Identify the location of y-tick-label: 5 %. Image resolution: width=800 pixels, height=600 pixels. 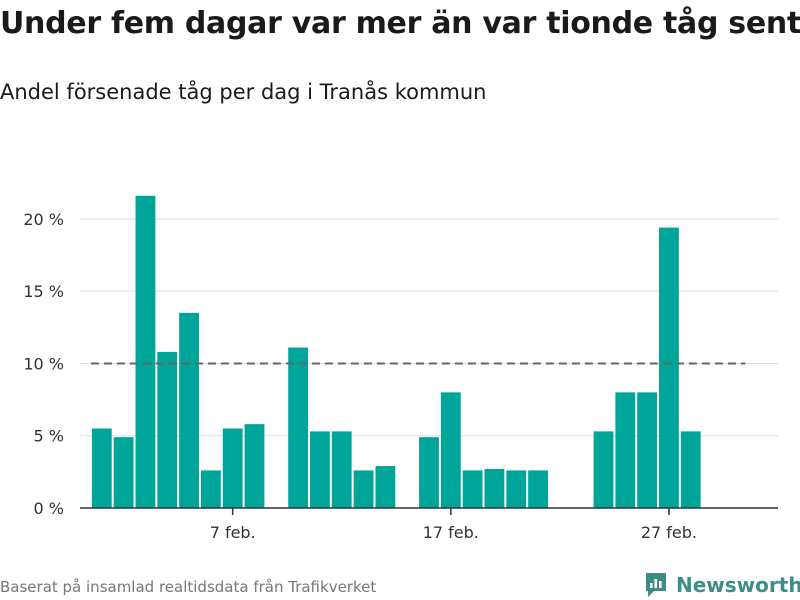
(49, 436).